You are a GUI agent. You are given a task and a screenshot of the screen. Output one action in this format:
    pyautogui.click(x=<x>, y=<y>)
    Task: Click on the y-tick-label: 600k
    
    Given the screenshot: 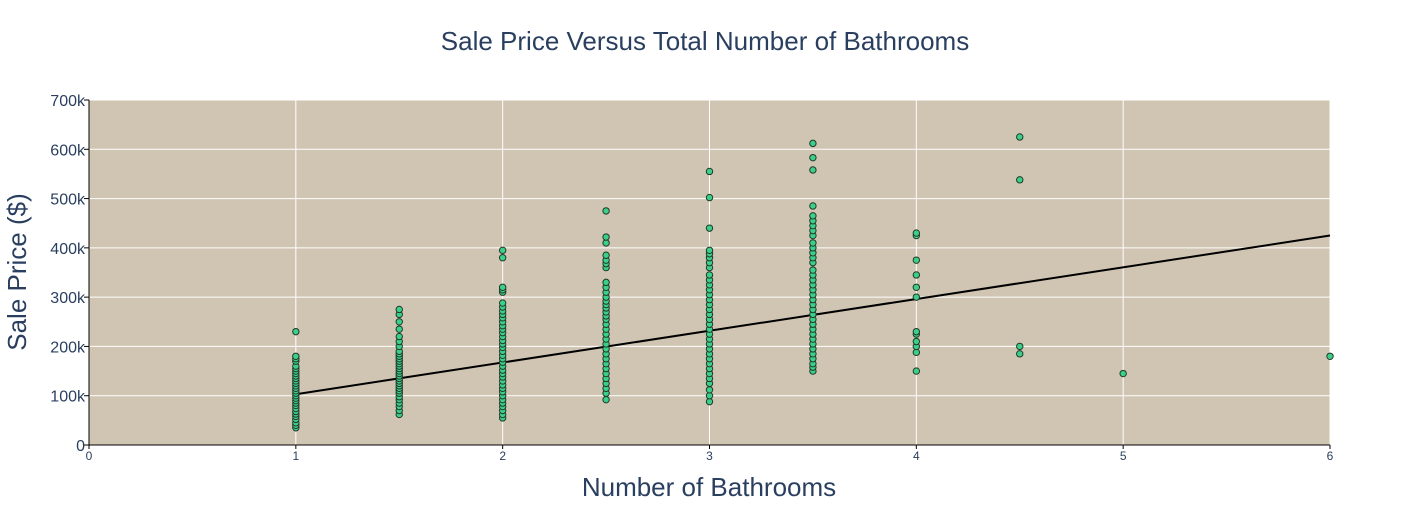 What is the action you would take?
    pyautogui.click(x=68, y=150)
    